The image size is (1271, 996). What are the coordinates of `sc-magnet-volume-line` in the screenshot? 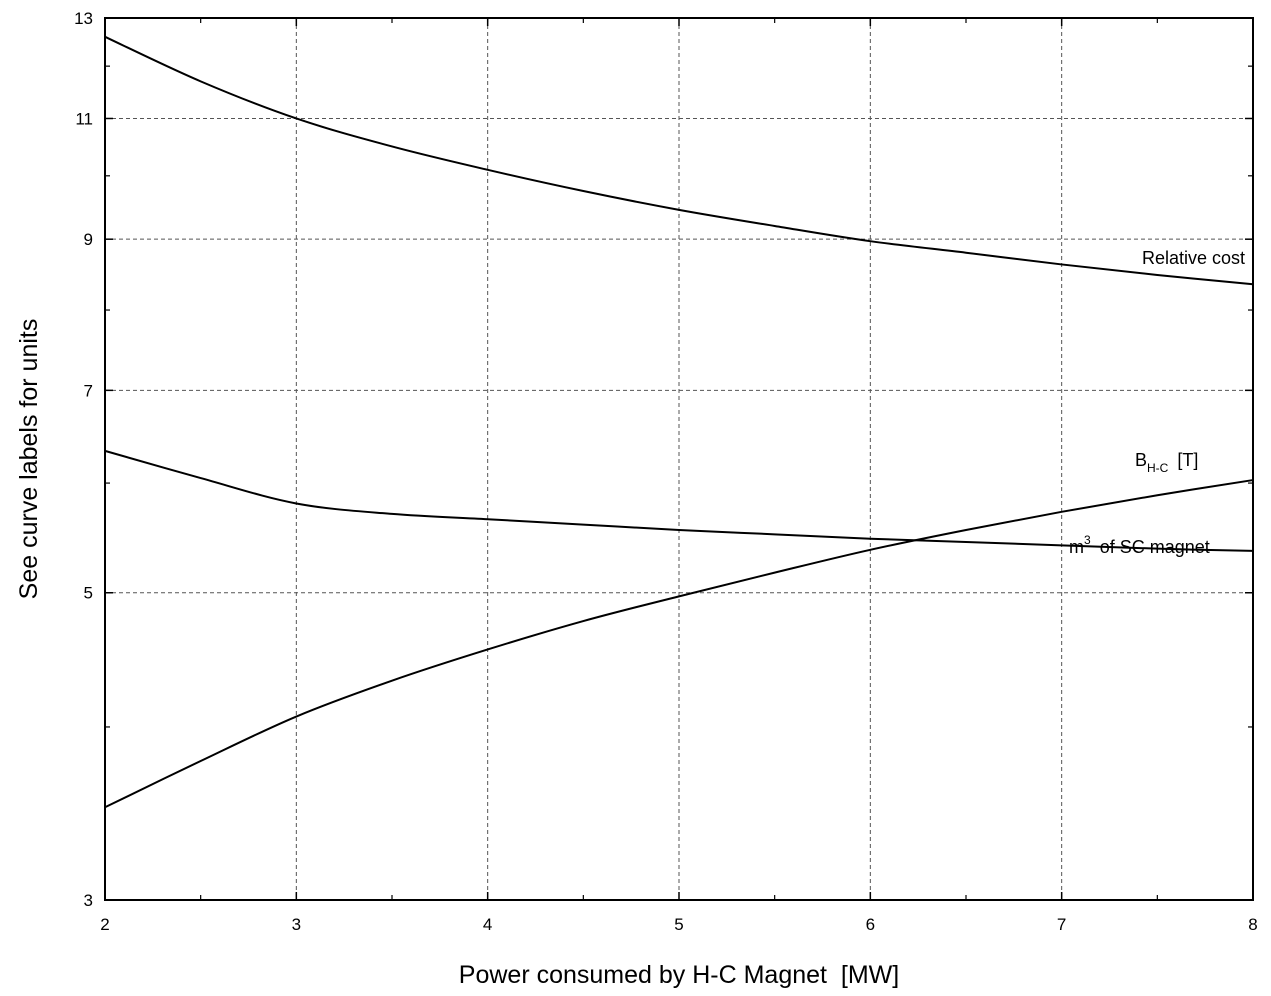 It's located at (679, 500).